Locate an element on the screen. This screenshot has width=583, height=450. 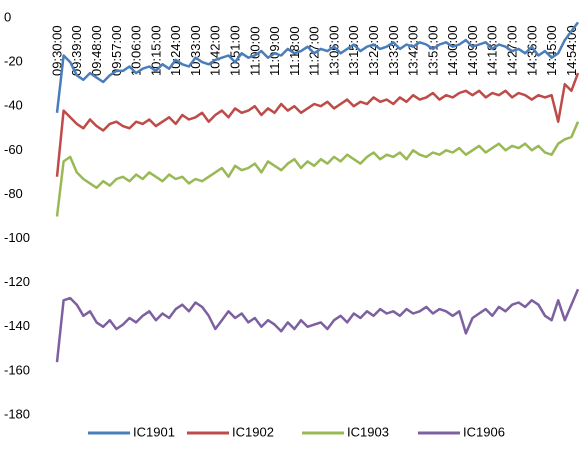
x-tick-label: 09:30:00 is located at coordinates (56, 50).